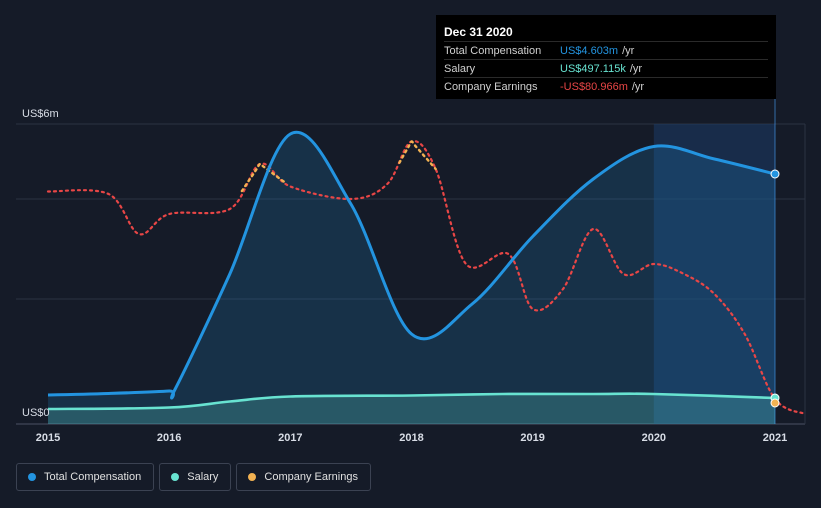 This screenshot has height=508, width=821. I want to click on y-tick-label: US$6m, so click(40, 114).